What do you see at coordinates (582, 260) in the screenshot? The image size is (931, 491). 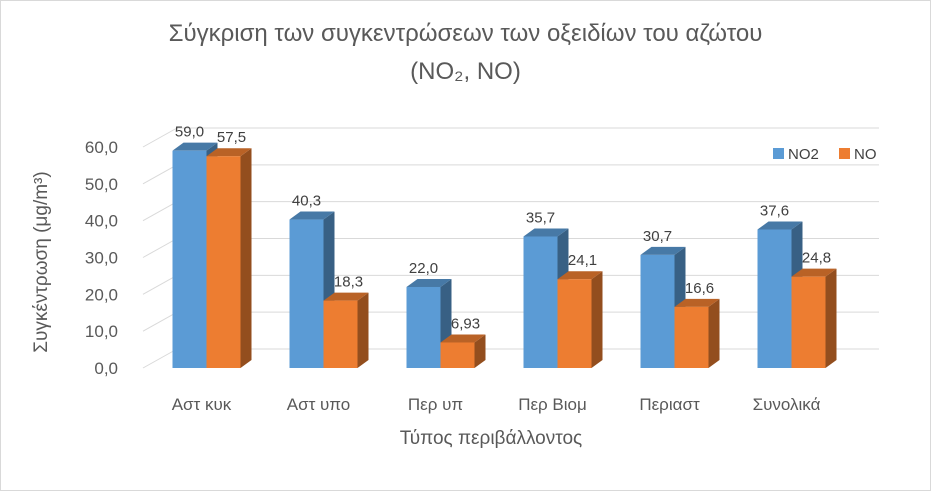 I see `data-label: 24,1` at bounding box center [582, 260].